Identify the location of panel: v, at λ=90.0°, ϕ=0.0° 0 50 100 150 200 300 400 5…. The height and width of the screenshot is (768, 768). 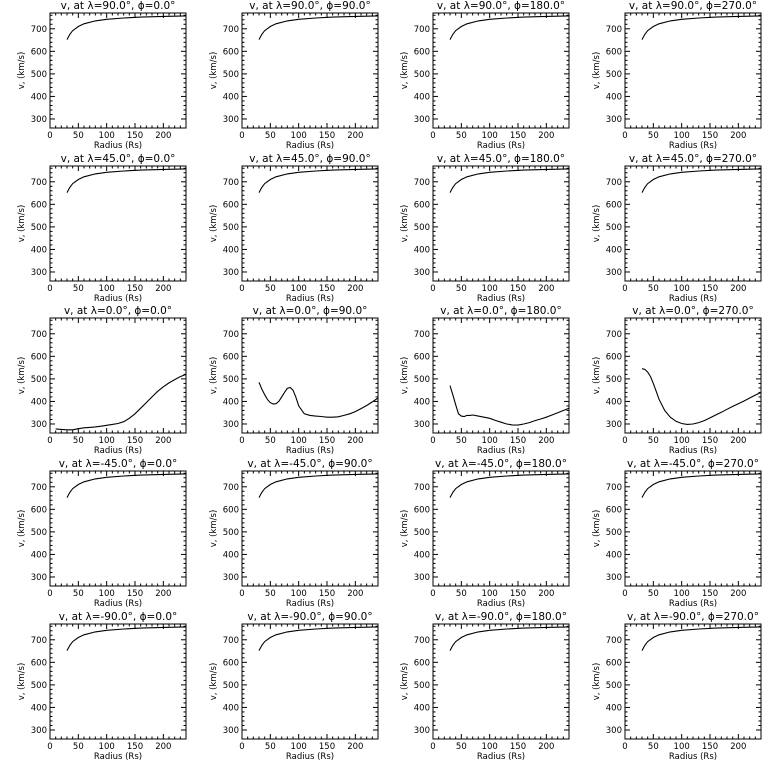
(102, 75).